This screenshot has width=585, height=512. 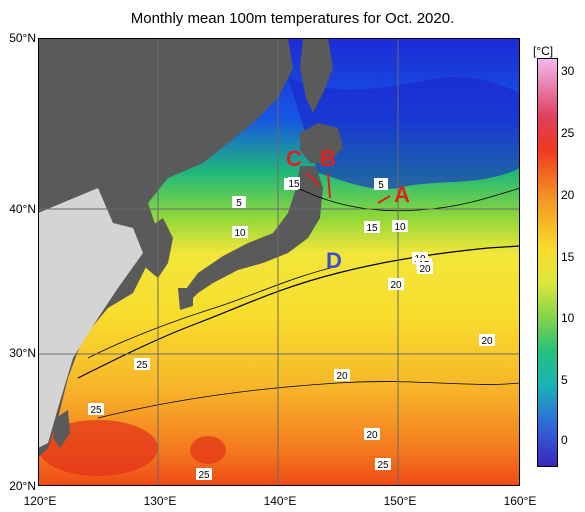 What do you see at coordinates (61, 429) in the screenshot?
I see `land-taiwan` at bounding box center [61, 429].